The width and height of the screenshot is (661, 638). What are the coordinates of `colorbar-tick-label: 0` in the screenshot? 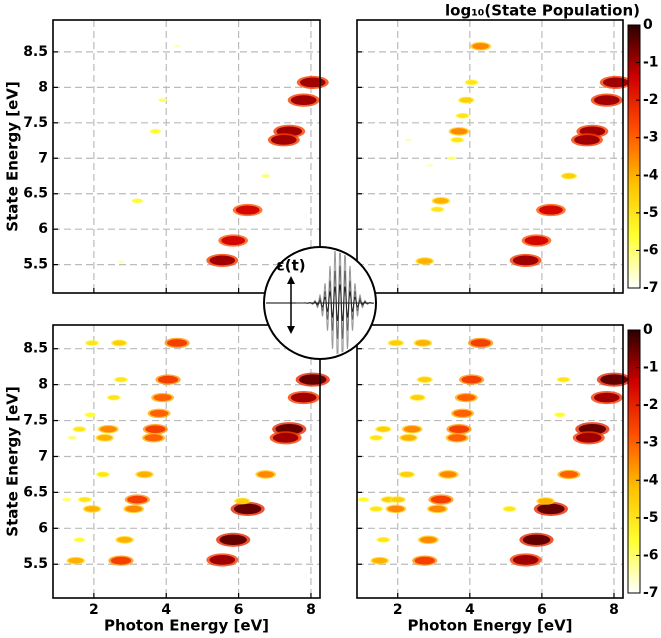 It's located at (648, 25).